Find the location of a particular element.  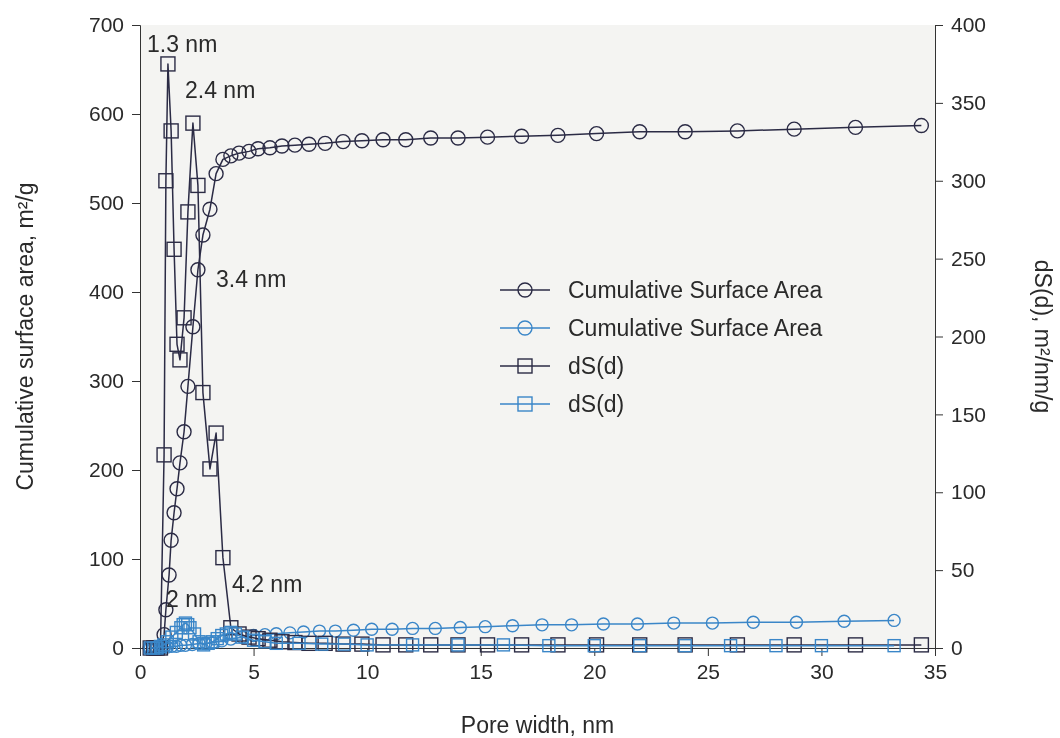

x-tick-label: 10 is located at coordinates (367, 671).